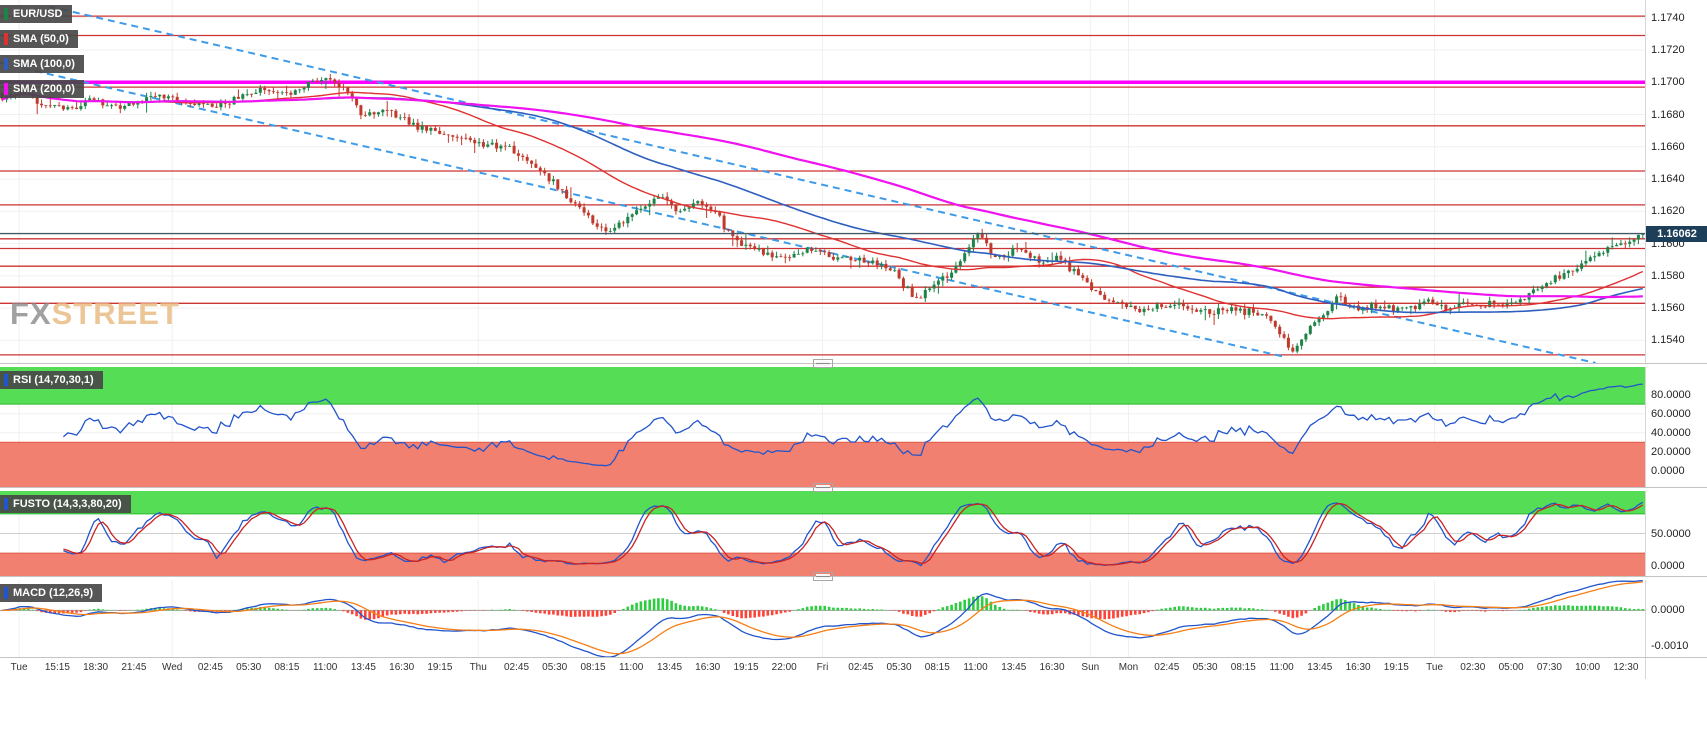  What do you see at coordinates (6, 14) in the screenshot?
I see `symbol-marker-icon` at bounding box center [6, 14].